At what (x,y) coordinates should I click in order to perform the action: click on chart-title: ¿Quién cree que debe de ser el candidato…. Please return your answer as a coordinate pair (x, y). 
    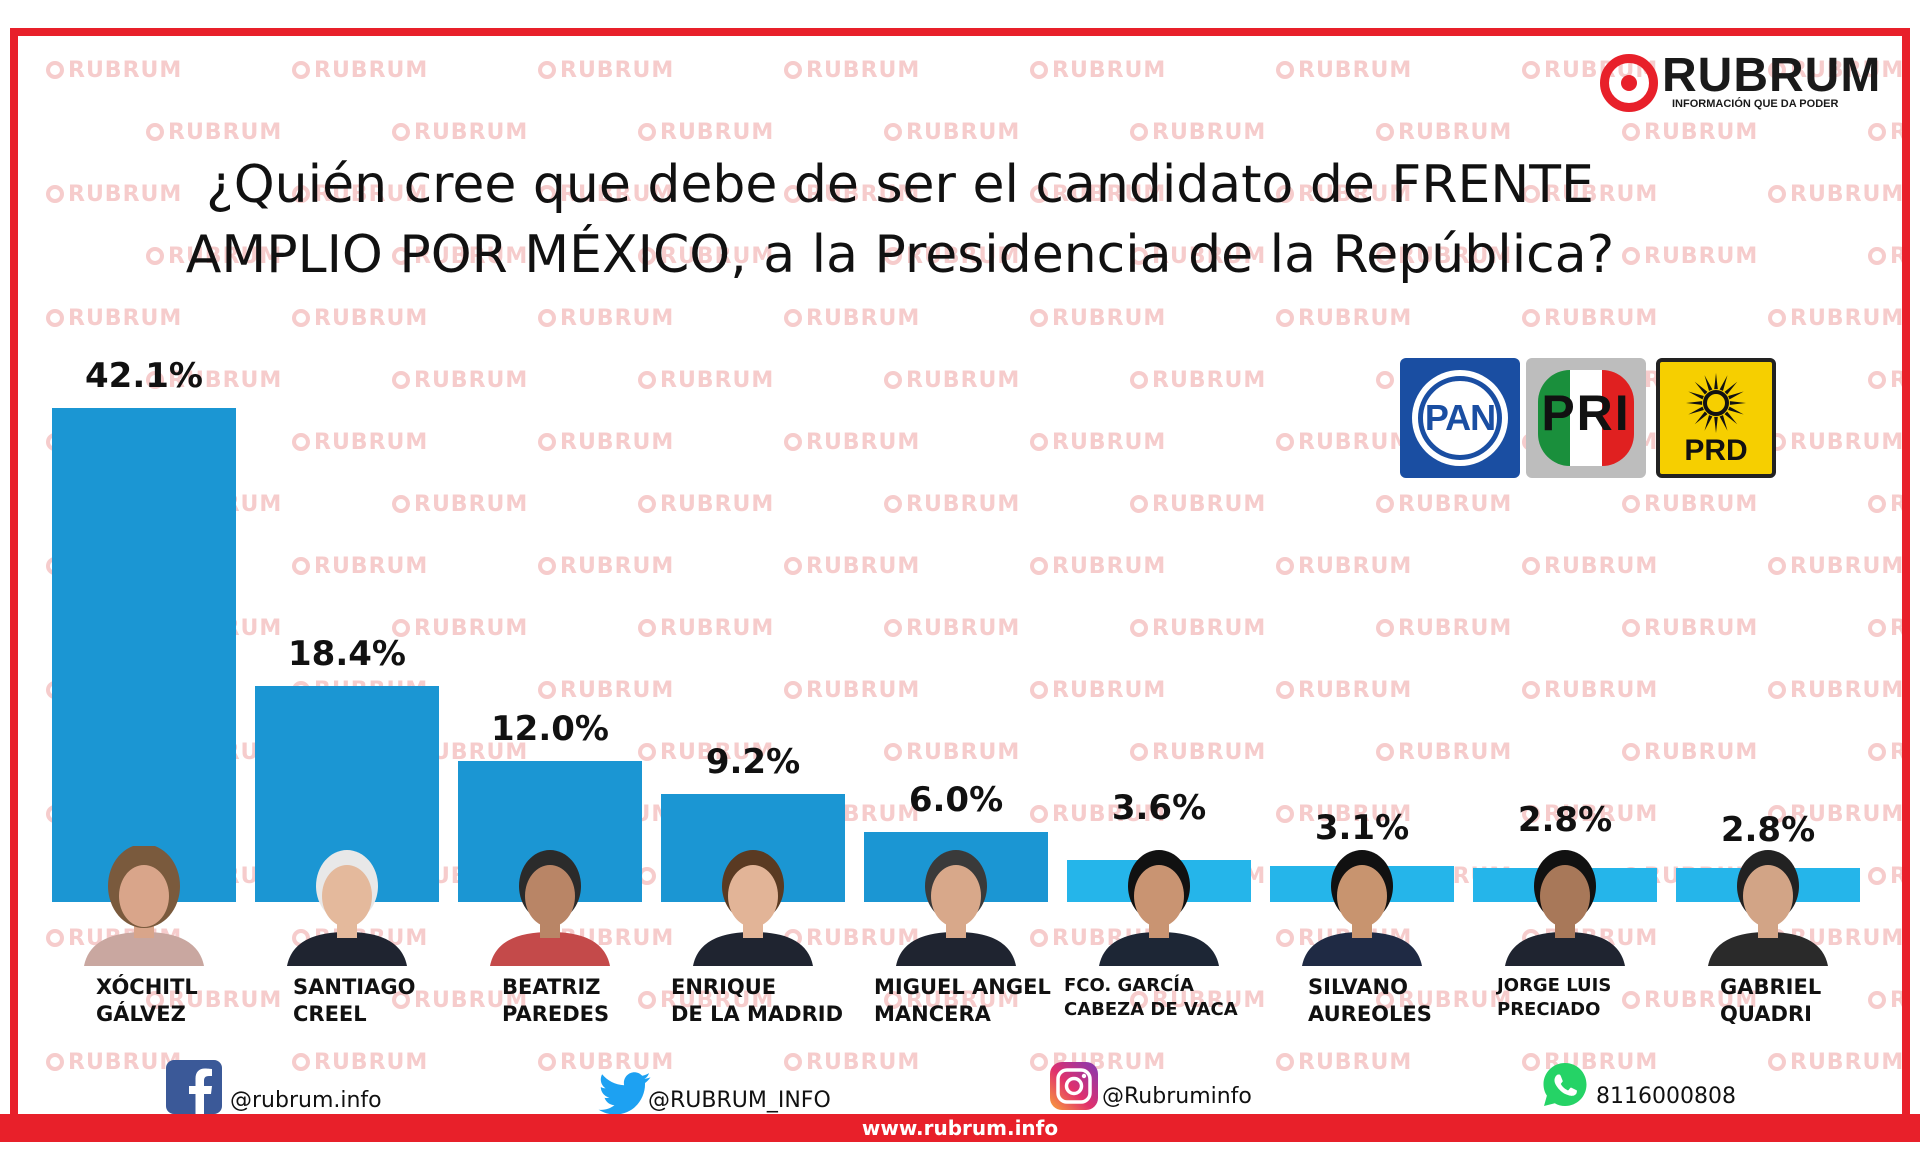
    Looking at the image, I should click on (900, 220).